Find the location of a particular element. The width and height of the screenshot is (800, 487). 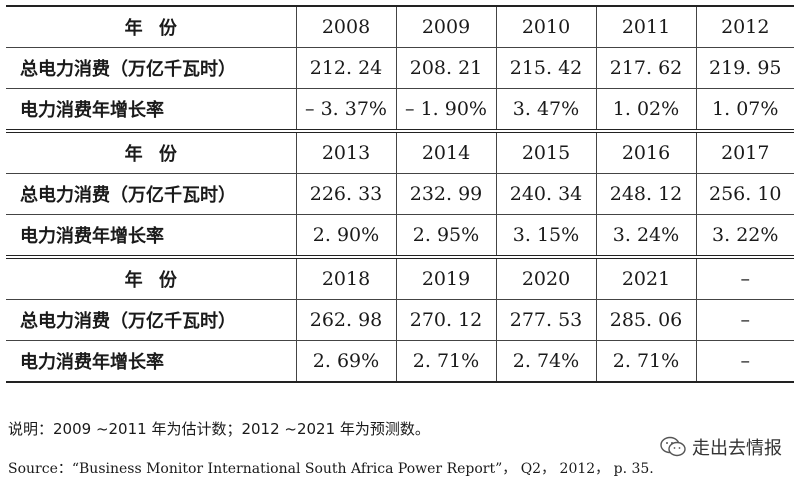

year-row: 年份 2013 2014 2015 2016 2017 is located at coordinates (400, 151).